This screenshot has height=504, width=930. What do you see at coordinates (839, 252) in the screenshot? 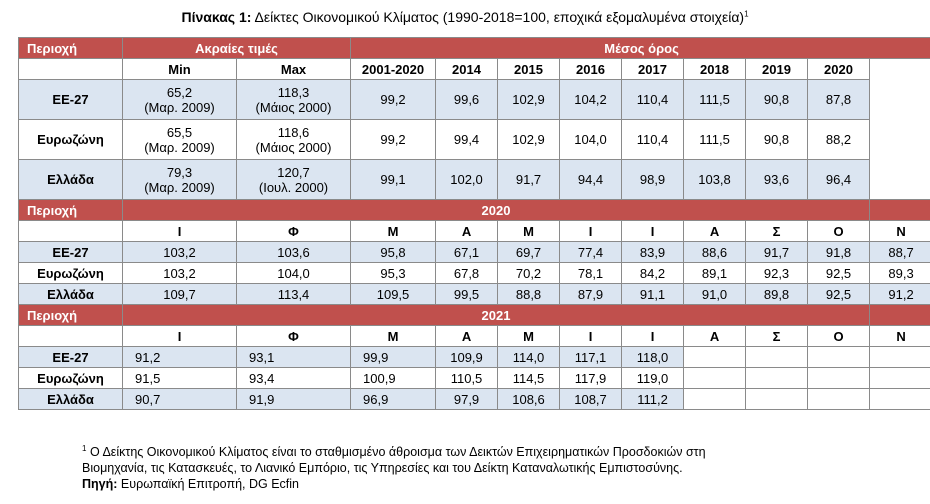
I see `value-cell: 91,8` at bounding box center [839, 252].